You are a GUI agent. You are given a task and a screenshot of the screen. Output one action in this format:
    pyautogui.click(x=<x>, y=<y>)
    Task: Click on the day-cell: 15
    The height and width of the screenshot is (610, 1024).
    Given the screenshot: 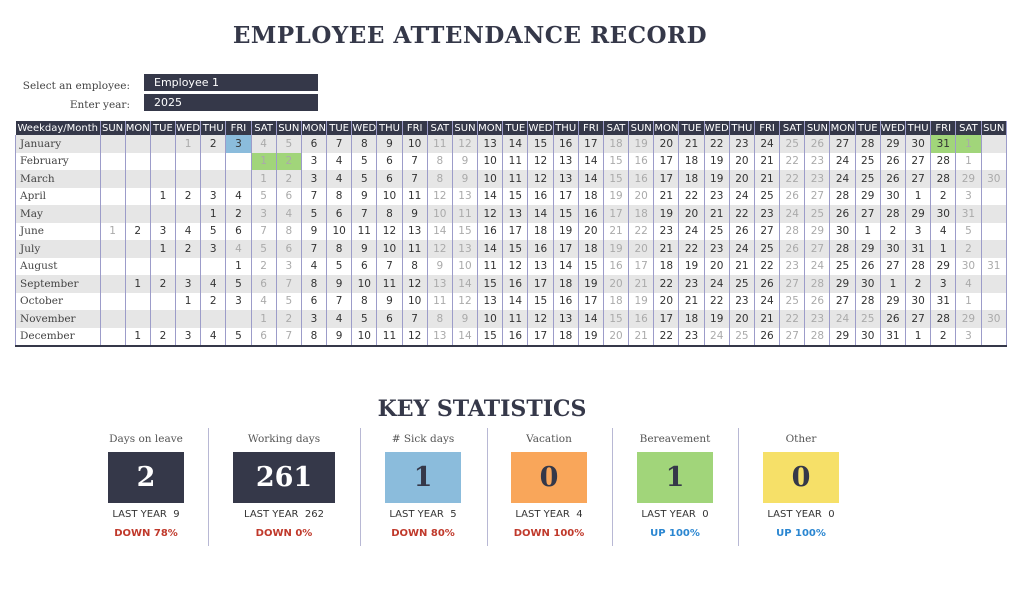 What is the action you would take?
    pyautogui.click(x=540, y=144)
    